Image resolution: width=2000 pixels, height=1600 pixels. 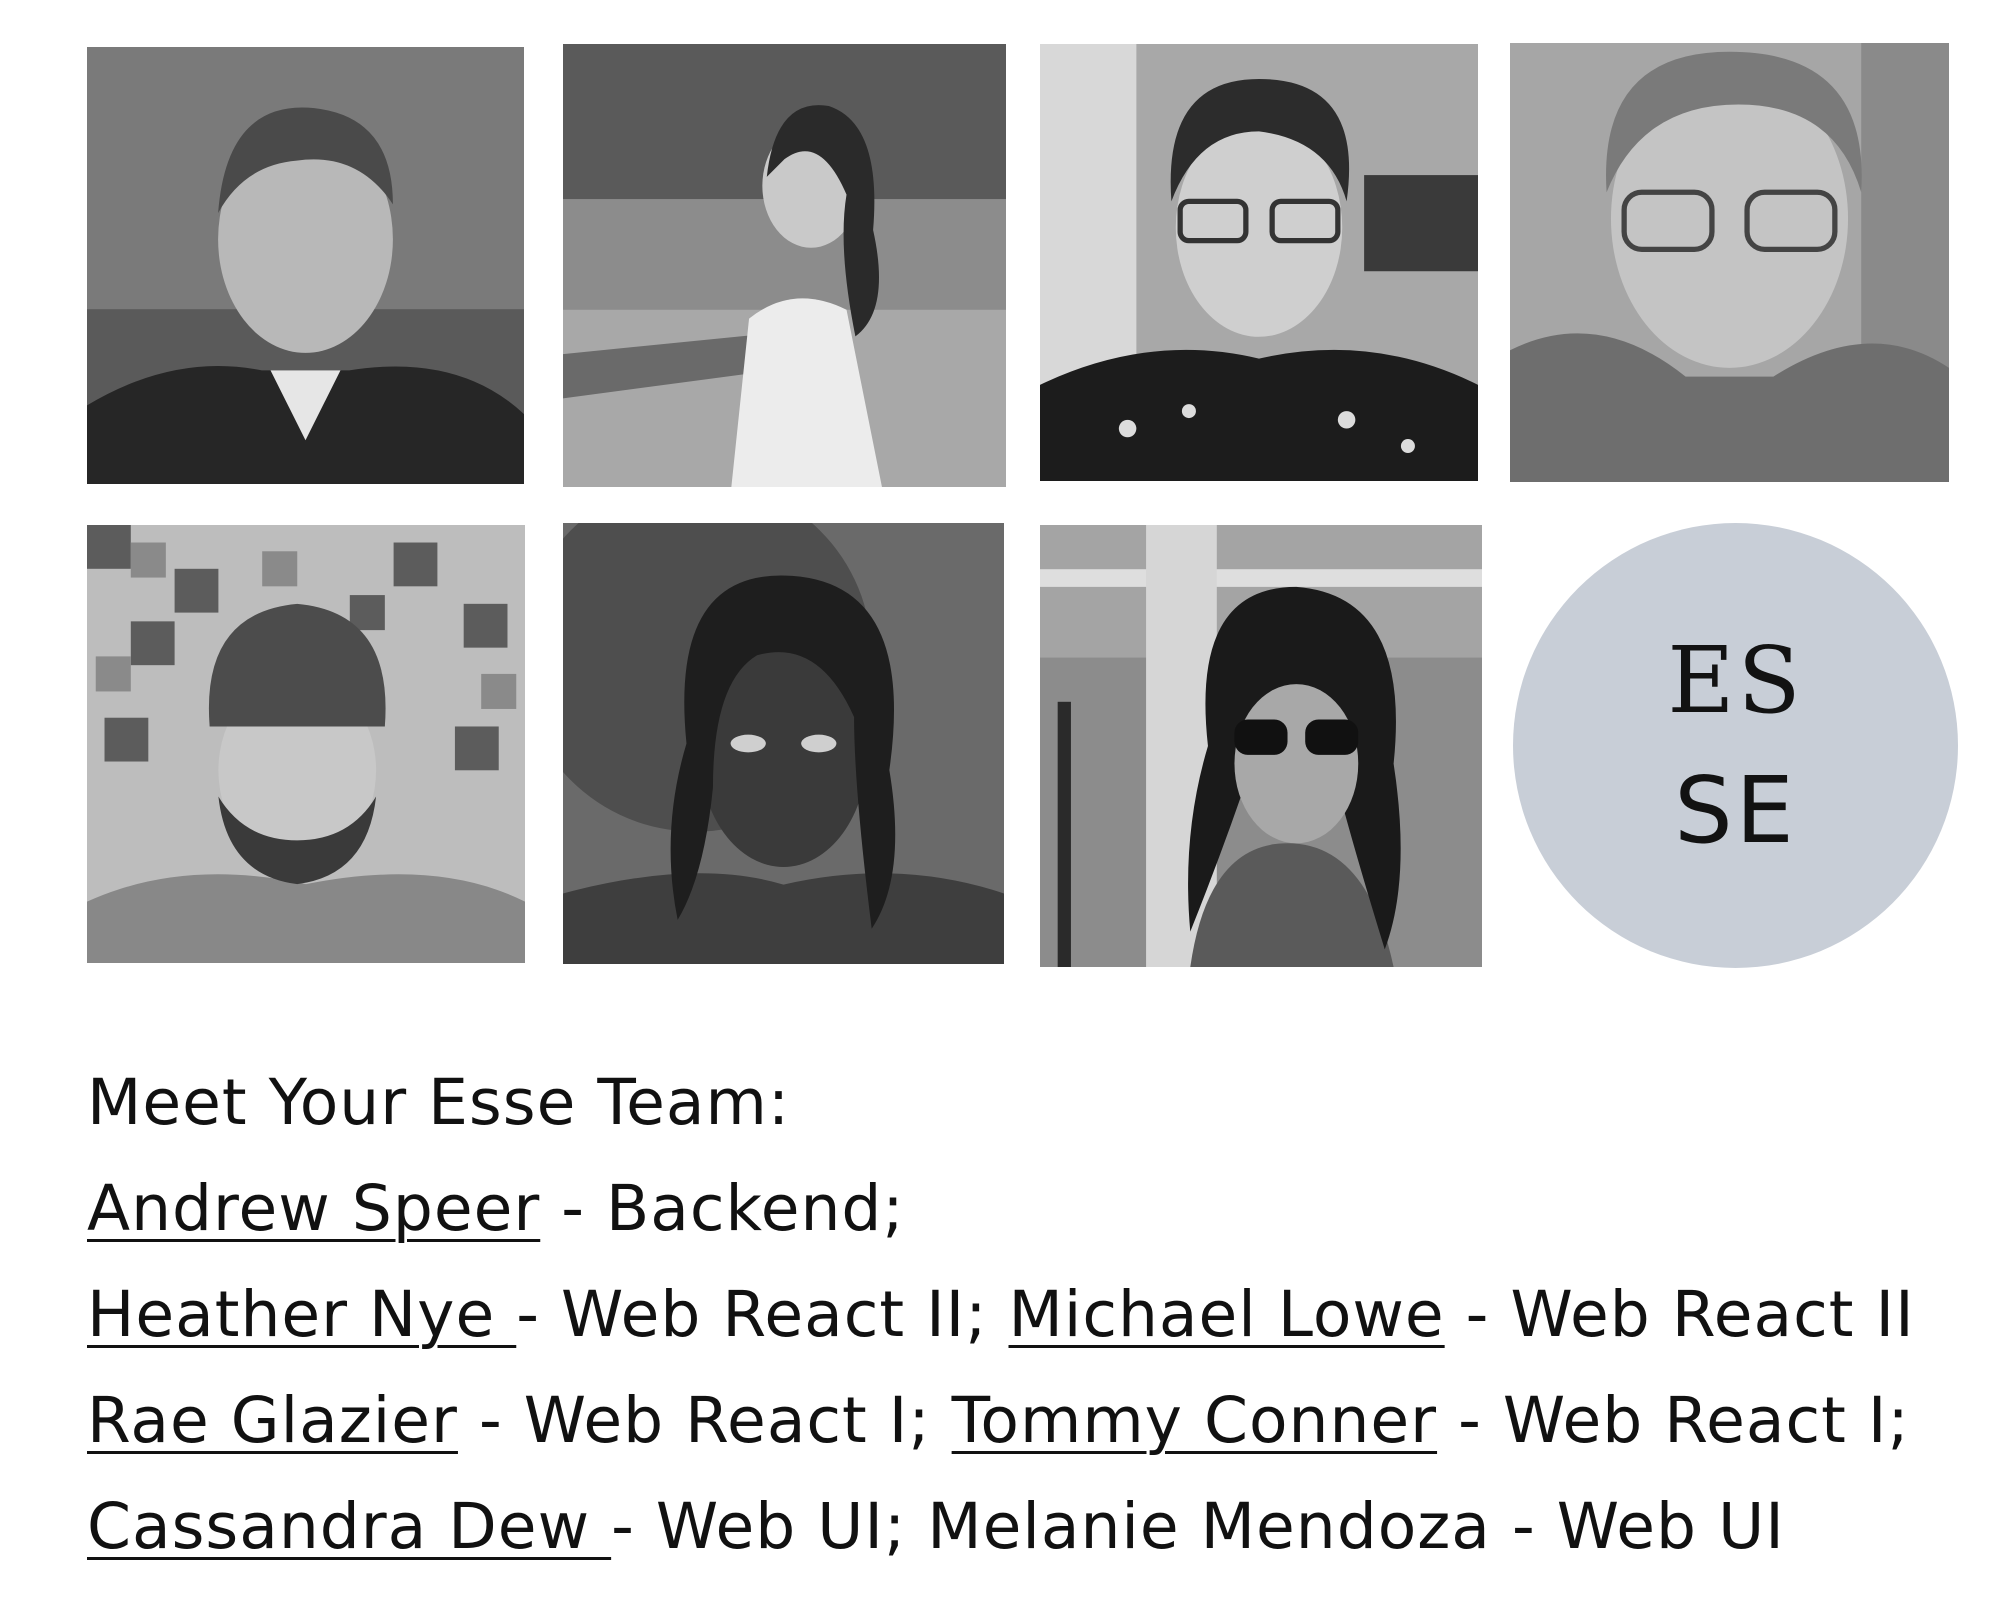 I want to click on andrew-speer-role: - Backend;, so click(x=722, y=1208).